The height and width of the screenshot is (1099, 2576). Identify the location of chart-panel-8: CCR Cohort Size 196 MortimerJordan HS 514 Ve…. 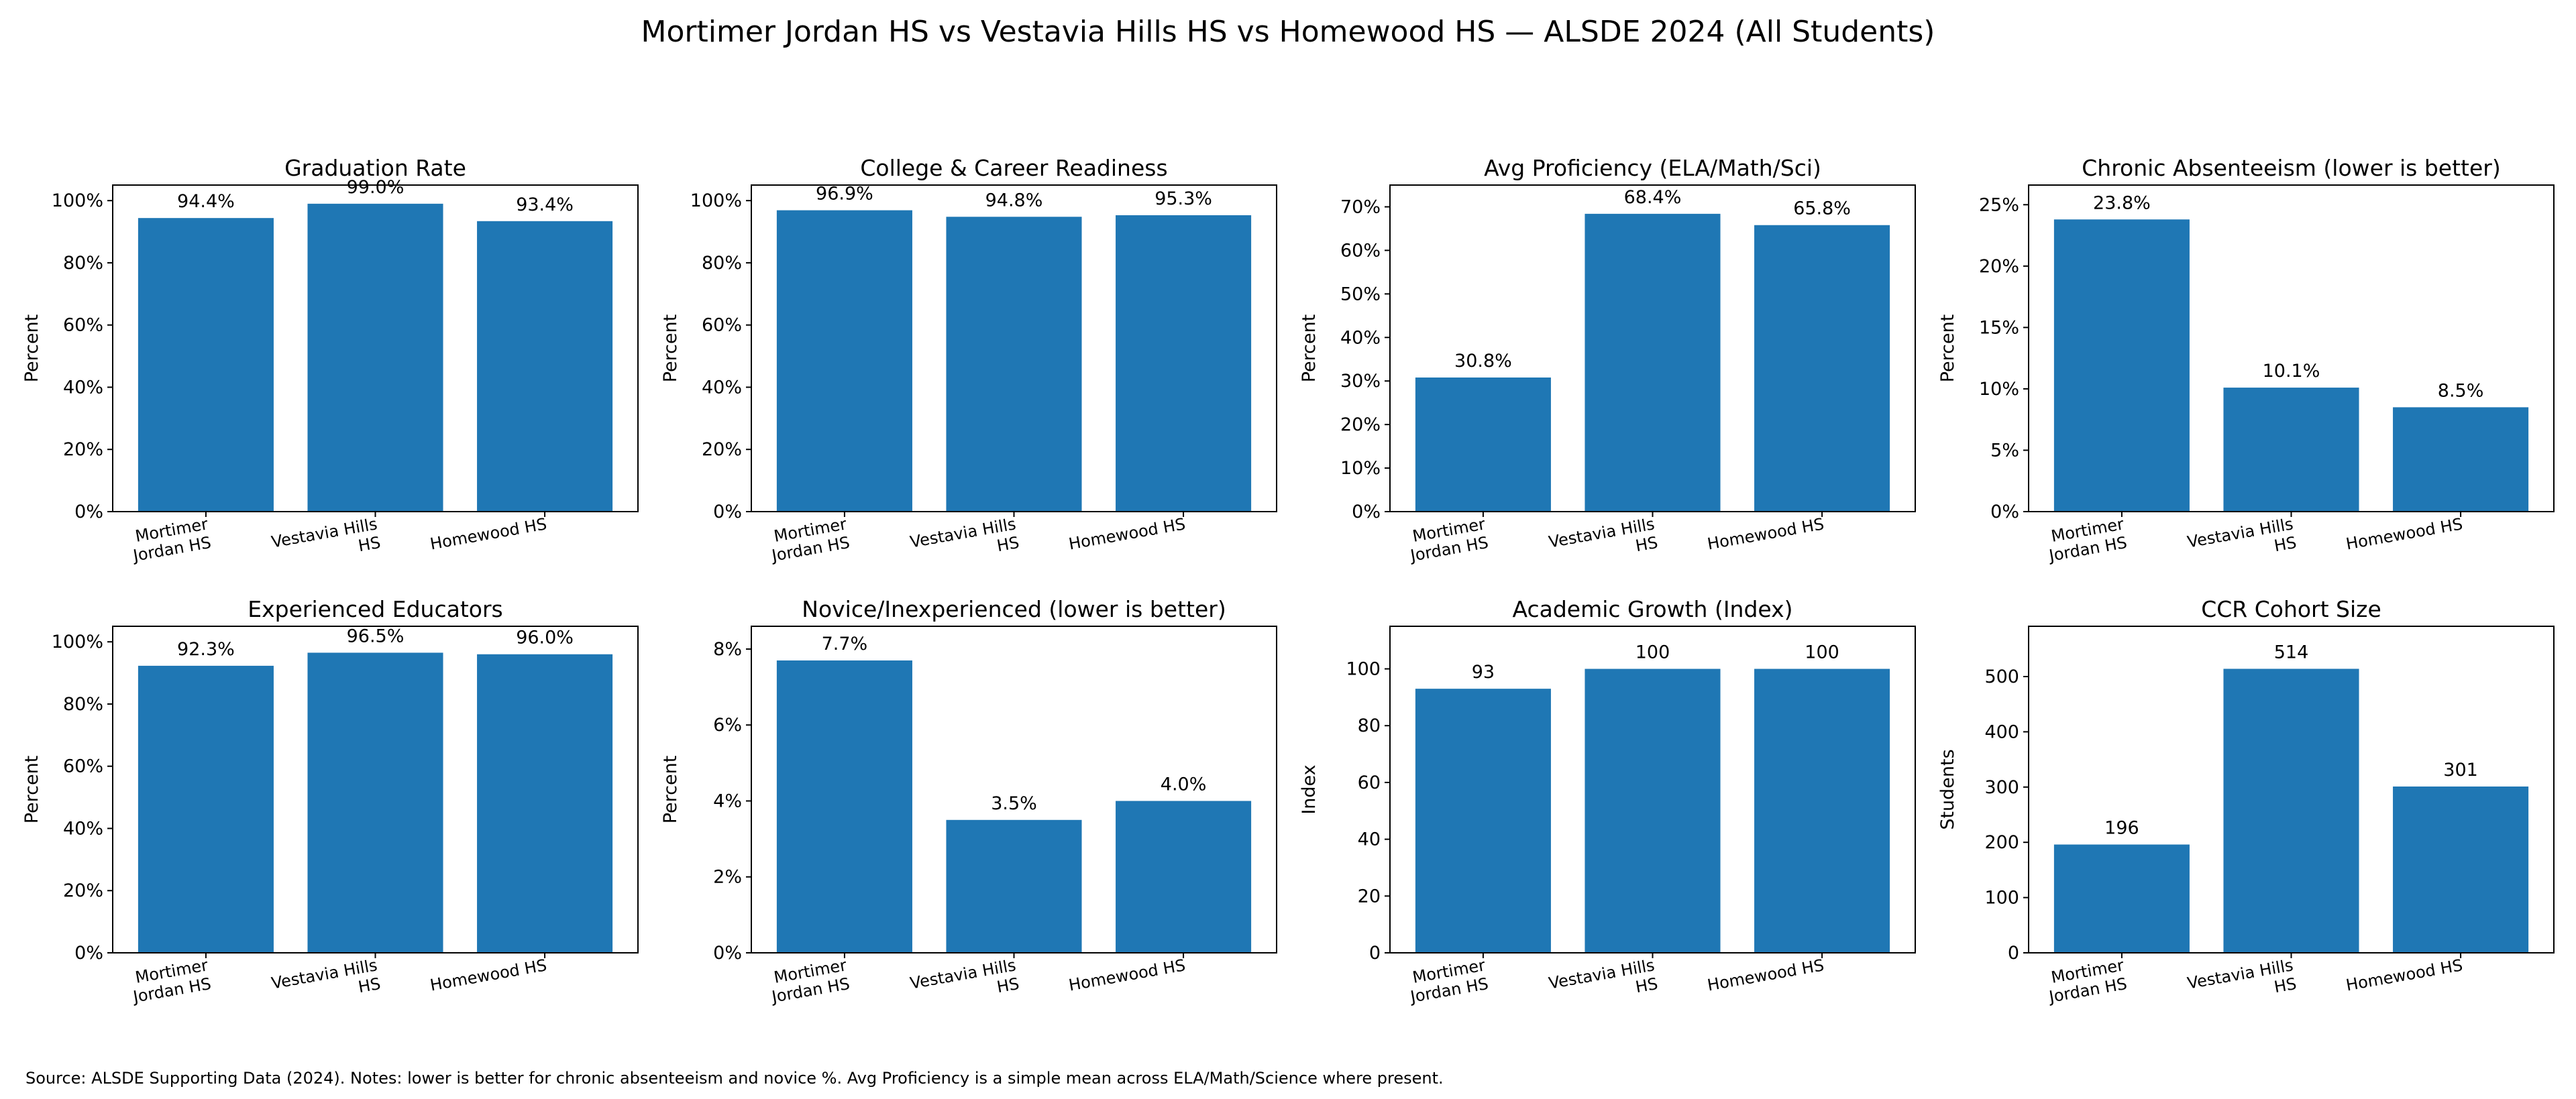
(2246, 803).